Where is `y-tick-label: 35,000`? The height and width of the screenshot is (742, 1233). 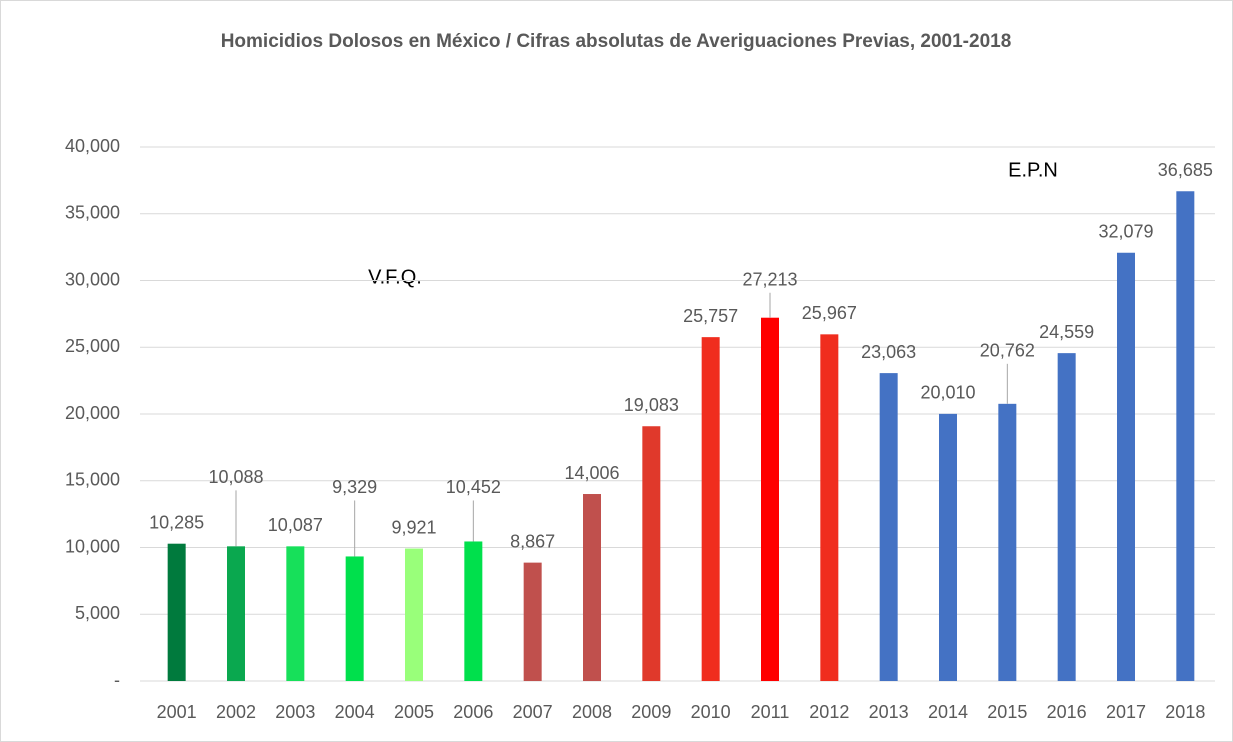
y-tick-label: 35,000 is located at coordinates (92, 213).